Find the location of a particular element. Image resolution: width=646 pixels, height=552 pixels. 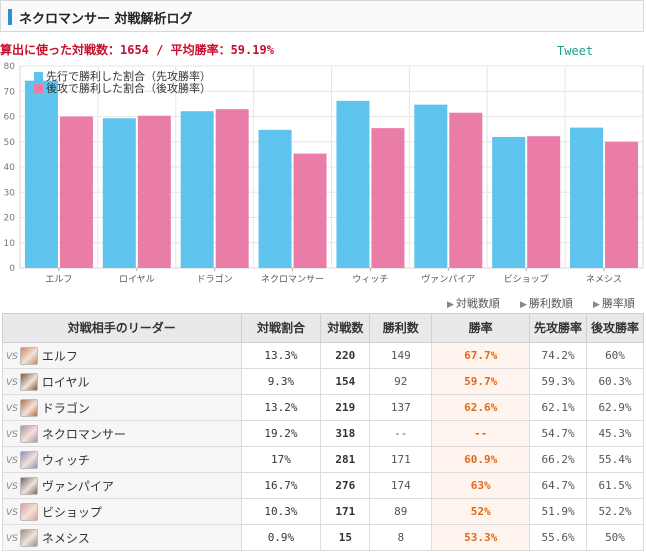

col-header-rate: 勝率 is located at coordinates (481, 328).